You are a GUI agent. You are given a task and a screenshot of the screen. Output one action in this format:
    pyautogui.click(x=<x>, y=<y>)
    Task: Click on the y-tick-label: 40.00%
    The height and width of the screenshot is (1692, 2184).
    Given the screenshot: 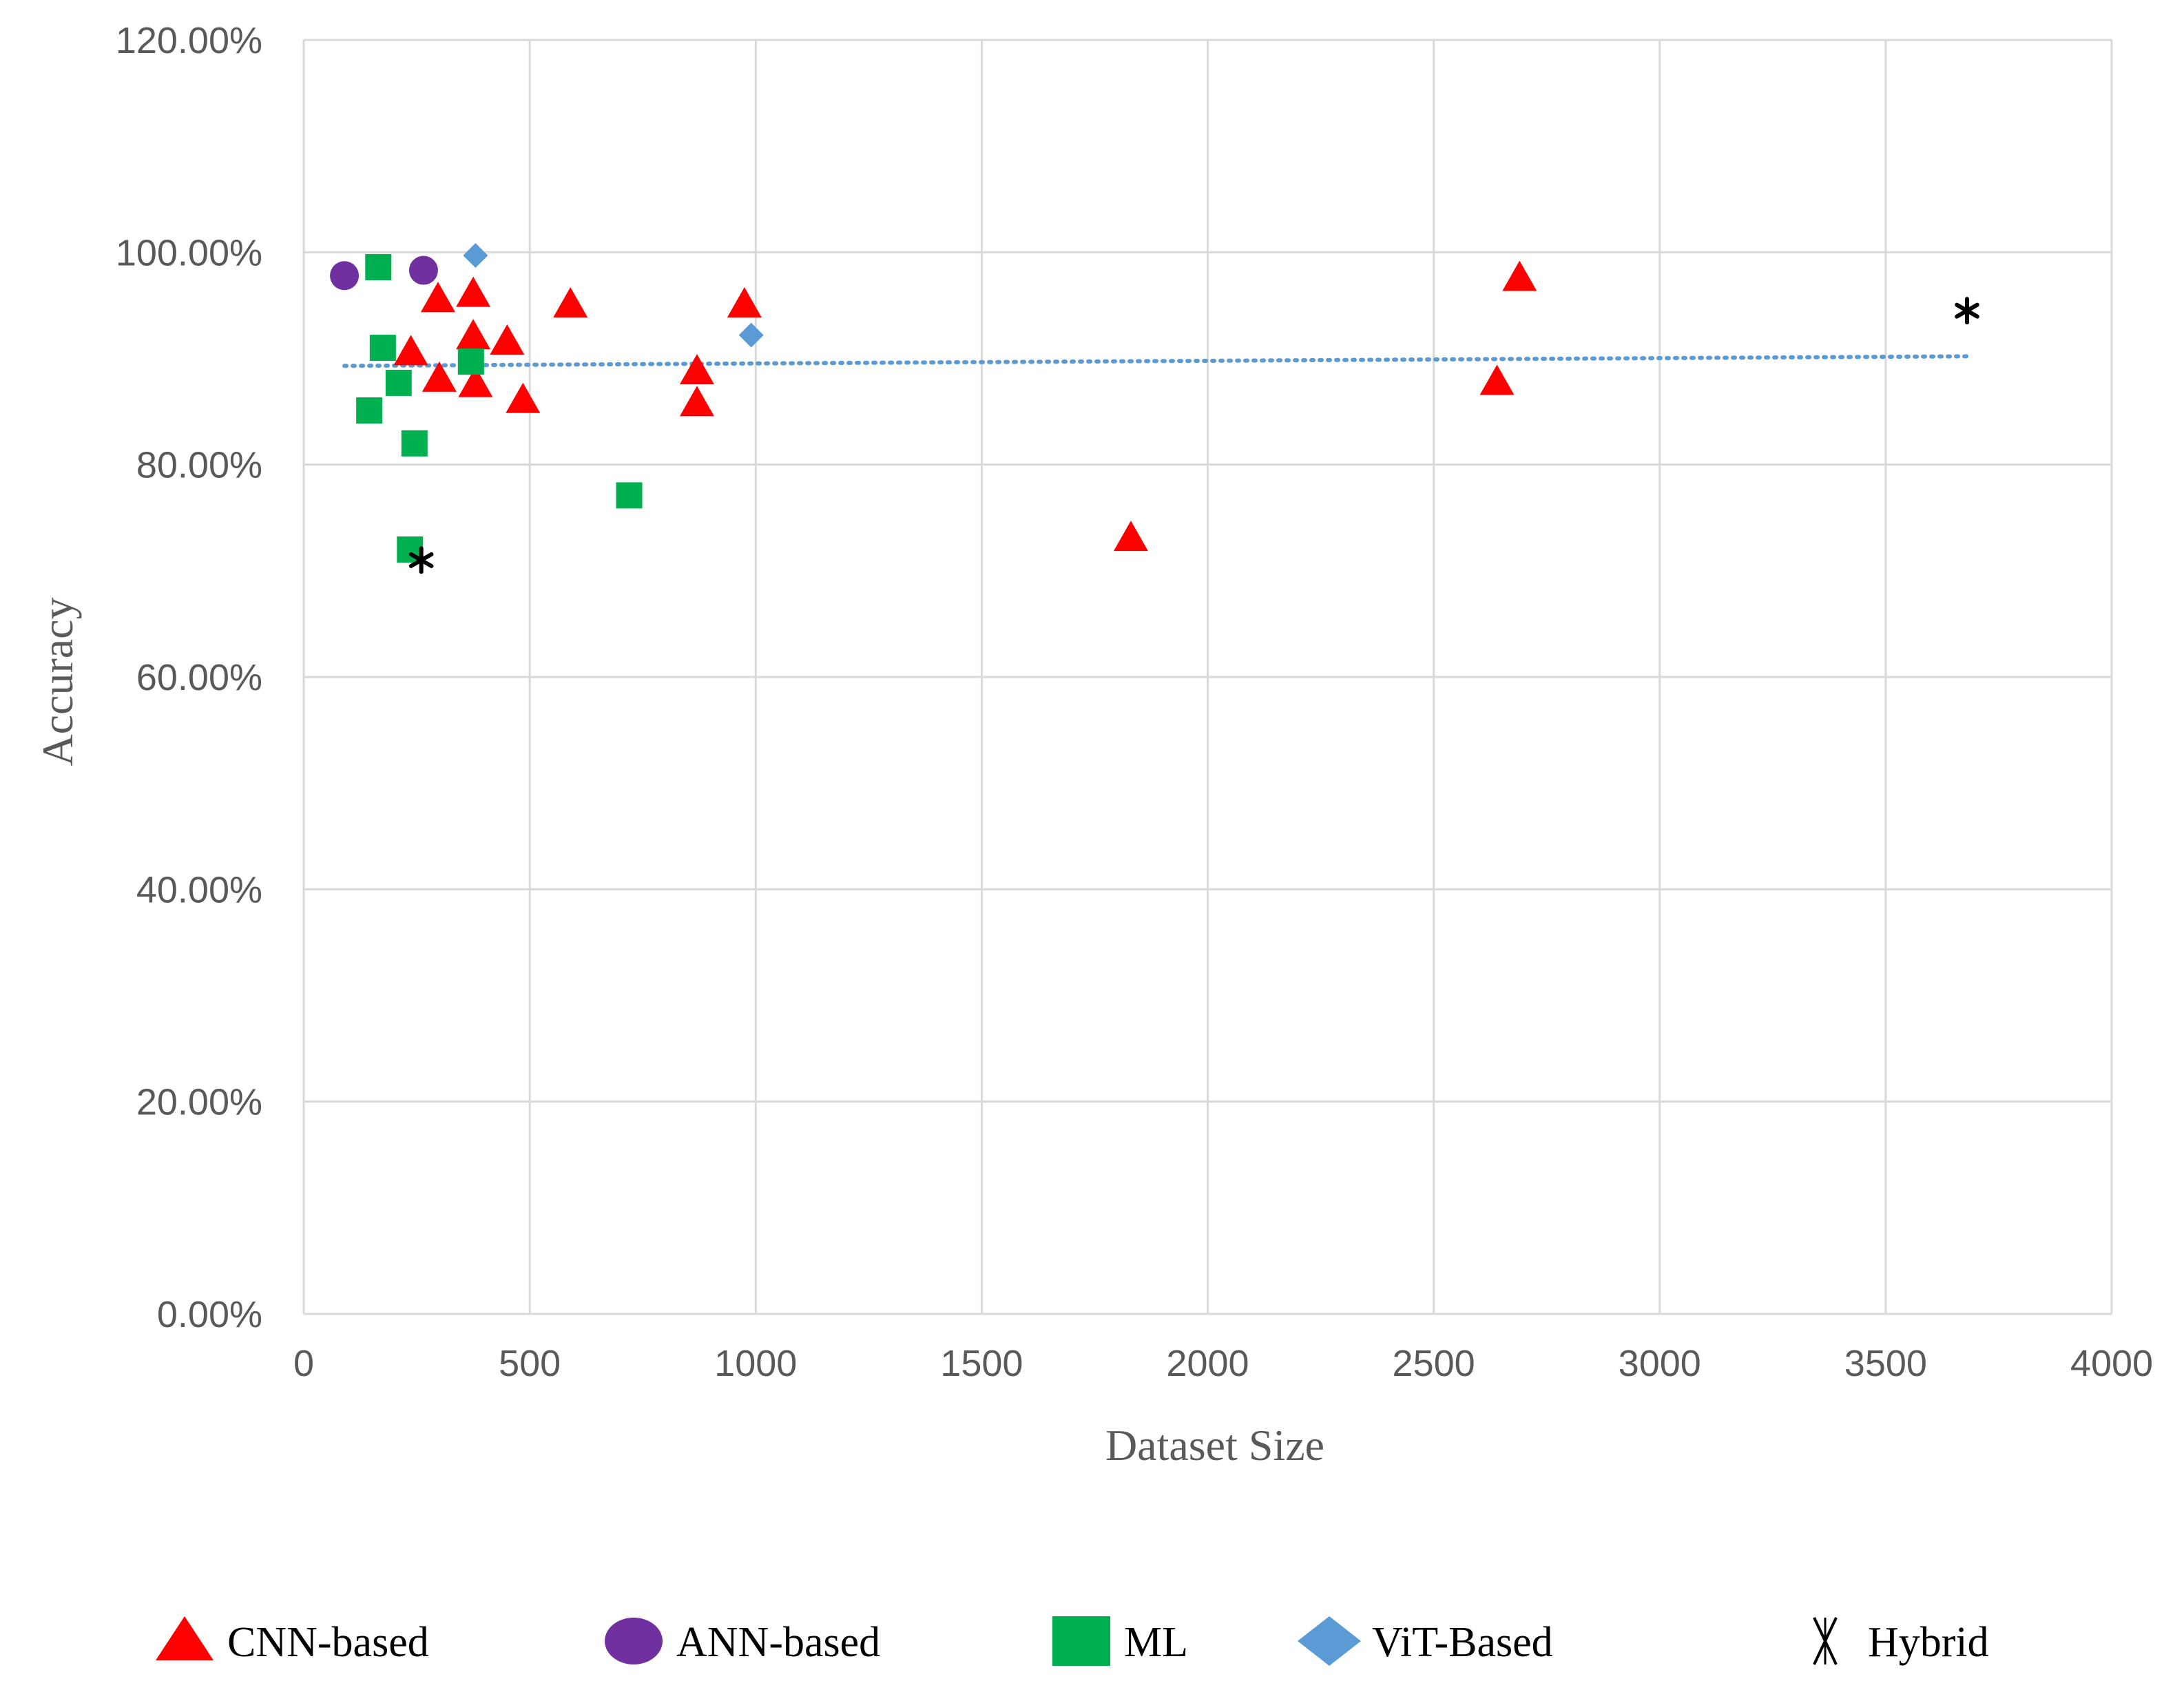 What is the action you would take?
    pyautogui.click(x=199, y=889)
    